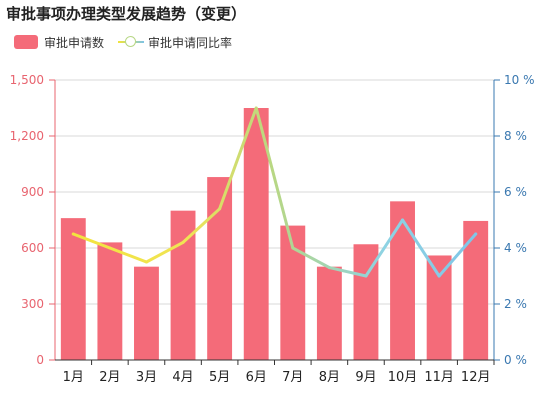  Describe the element at coordinates (73, 377) in the screenshot. I see `x-tick-label: 1月` at that location.